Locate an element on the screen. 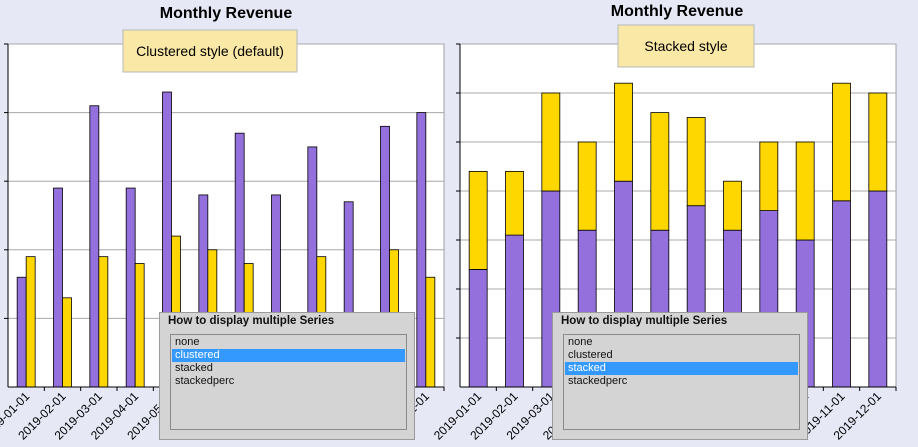  left-annotation-text: Clustered style (default) is located at coordinates (210, 51).